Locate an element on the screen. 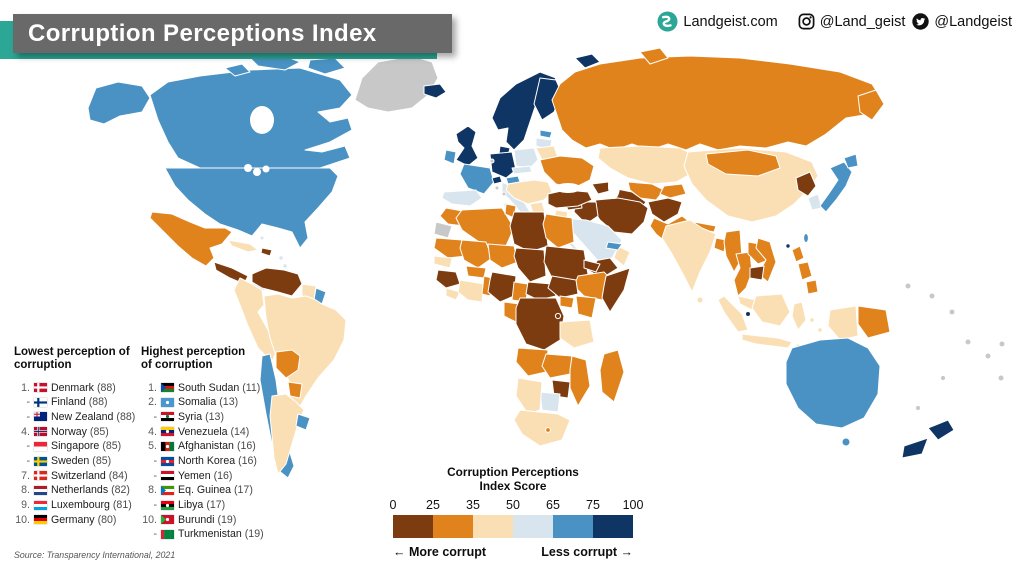 The height and width of the screenshot is (576, 1024). map-region-russia is located at coordinates (654, 56).